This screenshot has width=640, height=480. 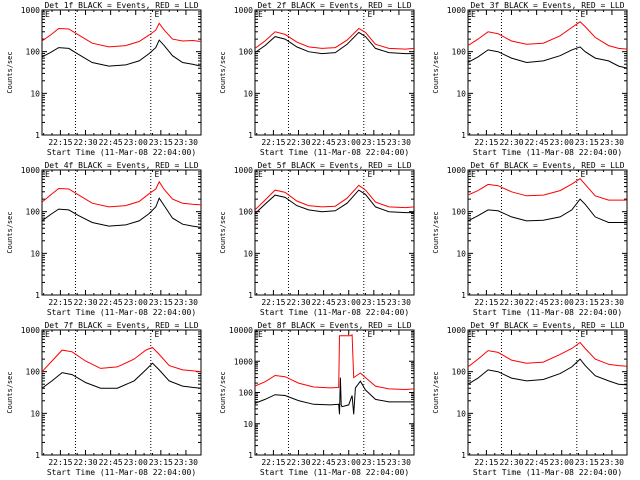 What do you see at coordinates (121, 325) in the screenshot?
I see `chart-title: Det 7f BLACK = Events, RED = LLD` at bounding box center [121, 325].